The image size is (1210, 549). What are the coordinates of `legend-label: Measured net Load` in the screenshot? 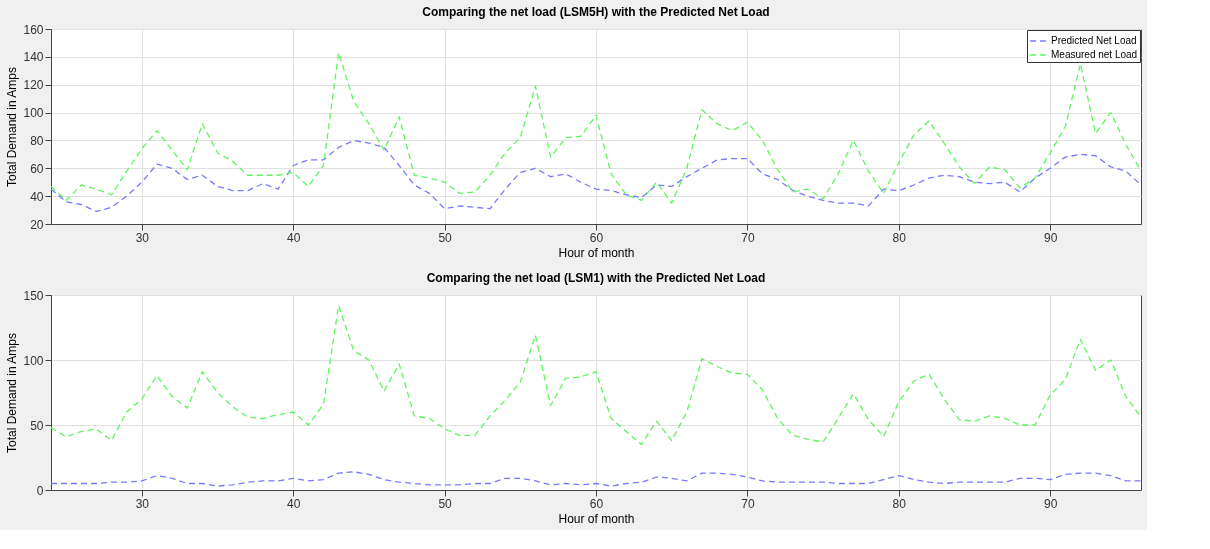 It's located at (1094, 54).